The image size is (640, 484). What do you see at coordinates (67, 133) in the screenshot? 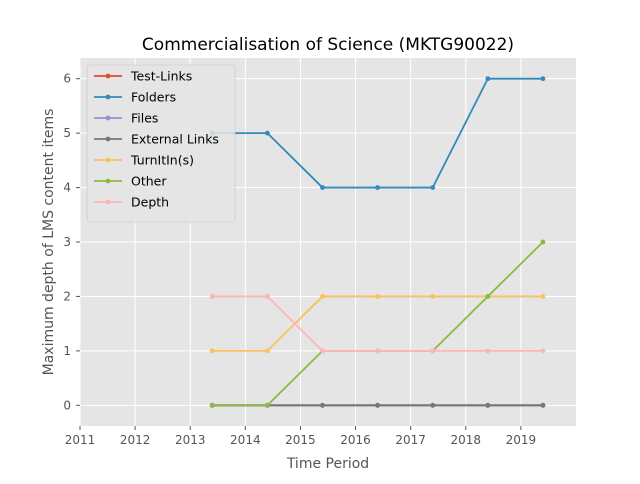
I see `y-tick-label: 5` at bounding box center [67, 133].